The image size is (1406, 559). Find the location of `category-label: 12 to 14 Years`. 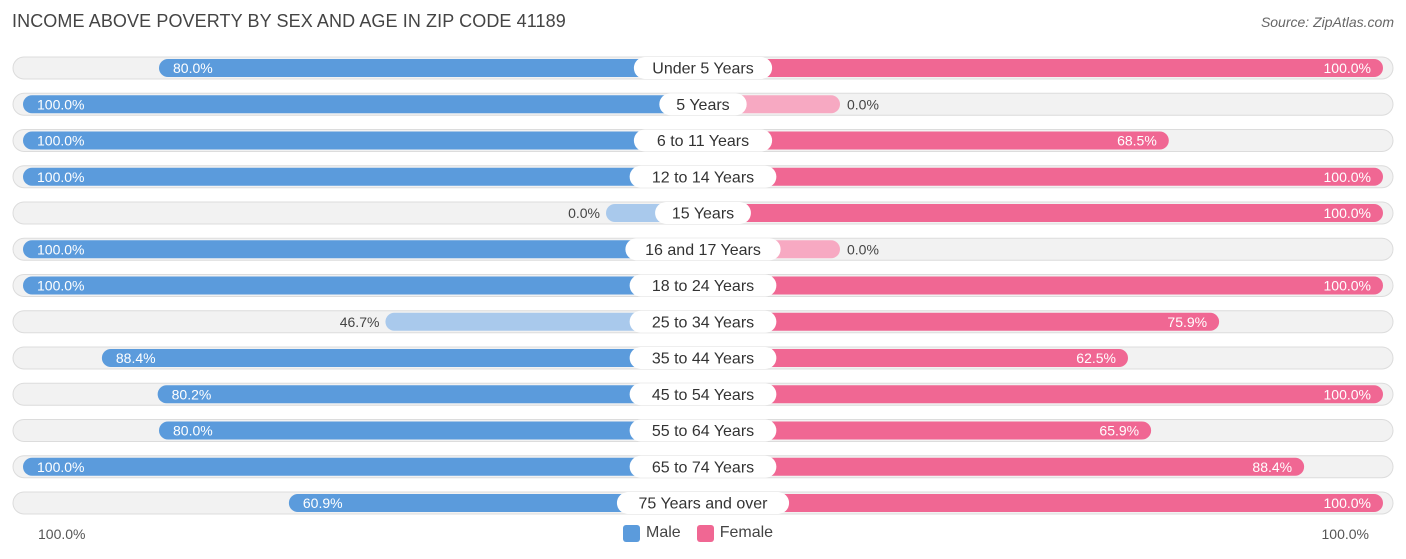

category-label: 12 to 14 Years is located at coordinates (703, 177).